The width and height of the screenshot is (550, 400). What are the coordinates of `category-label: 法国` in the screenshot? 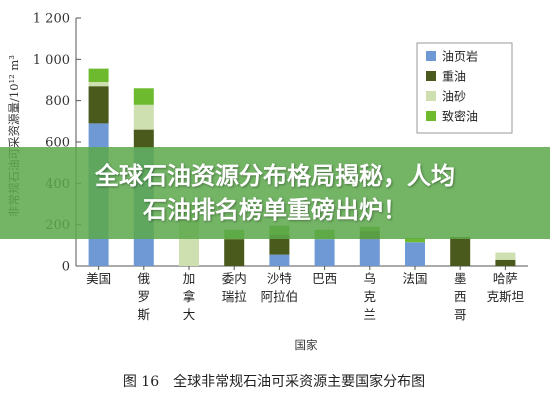 It's located at (414, 278).